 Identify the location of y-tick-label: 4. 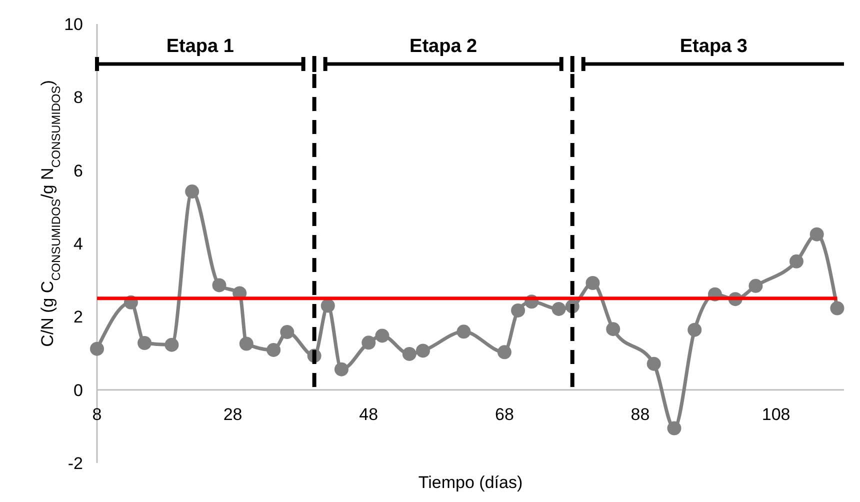
(78, 244).